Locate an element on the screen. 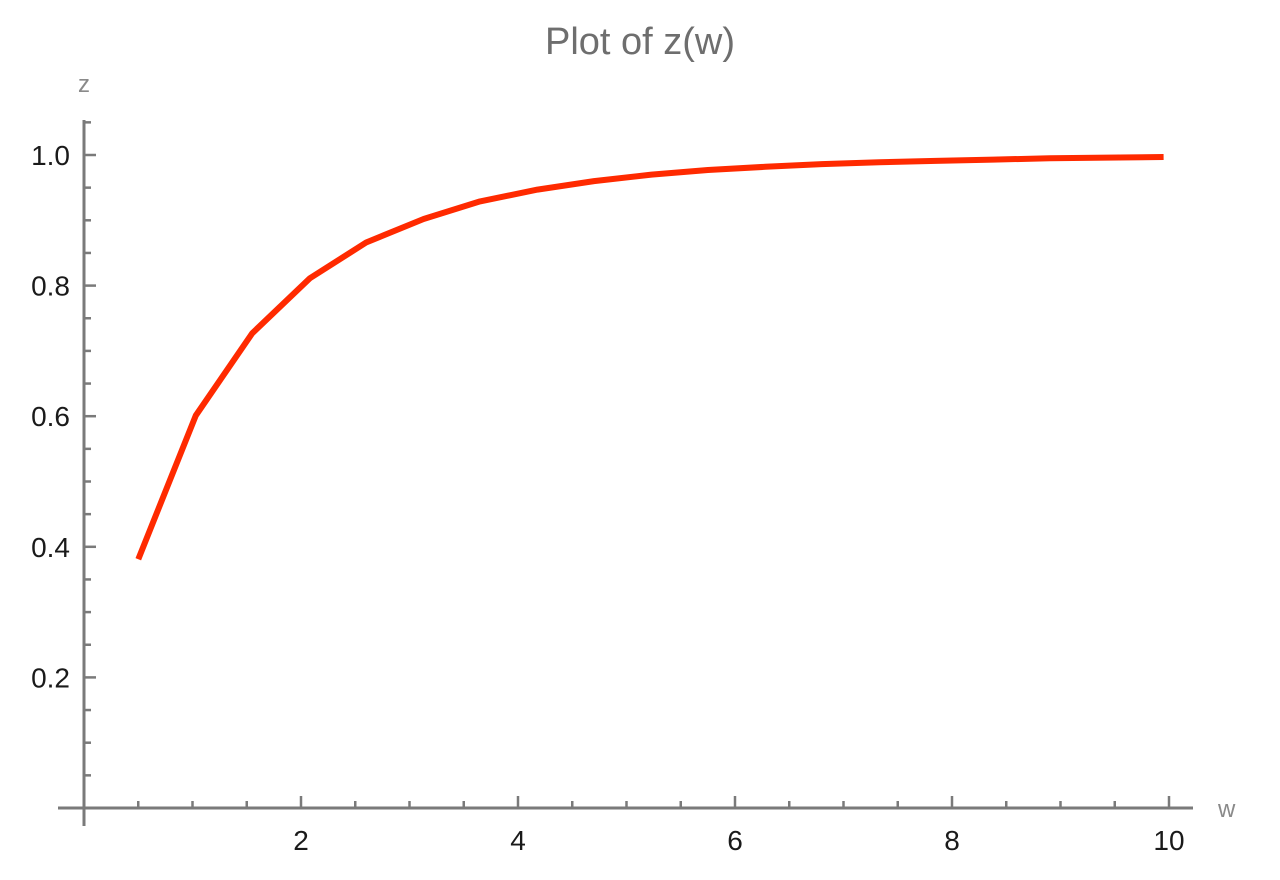 Image resolution: width=1280 pixels, height=880 pixels. x-axis-tick-labels: 2 4 6 8 10 is located at coordinates (738, 840).